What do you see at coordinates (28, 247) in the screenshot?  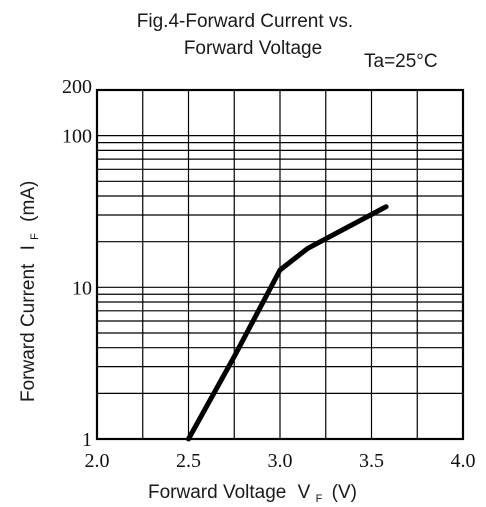 I see `y-axis-symbol: I` at bounding box center [28, 247].